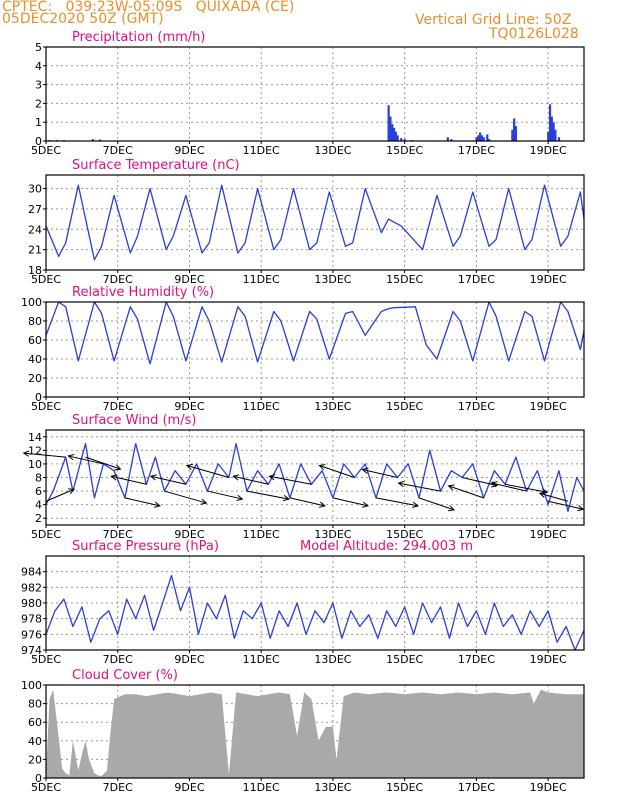 Image resolution: width=618 pixels, height=800 pixels. What do you see at coordinates (118, 787) in the screenshot?
I see `x-tick-label: 7DEC` at bounding box center [118, 787].